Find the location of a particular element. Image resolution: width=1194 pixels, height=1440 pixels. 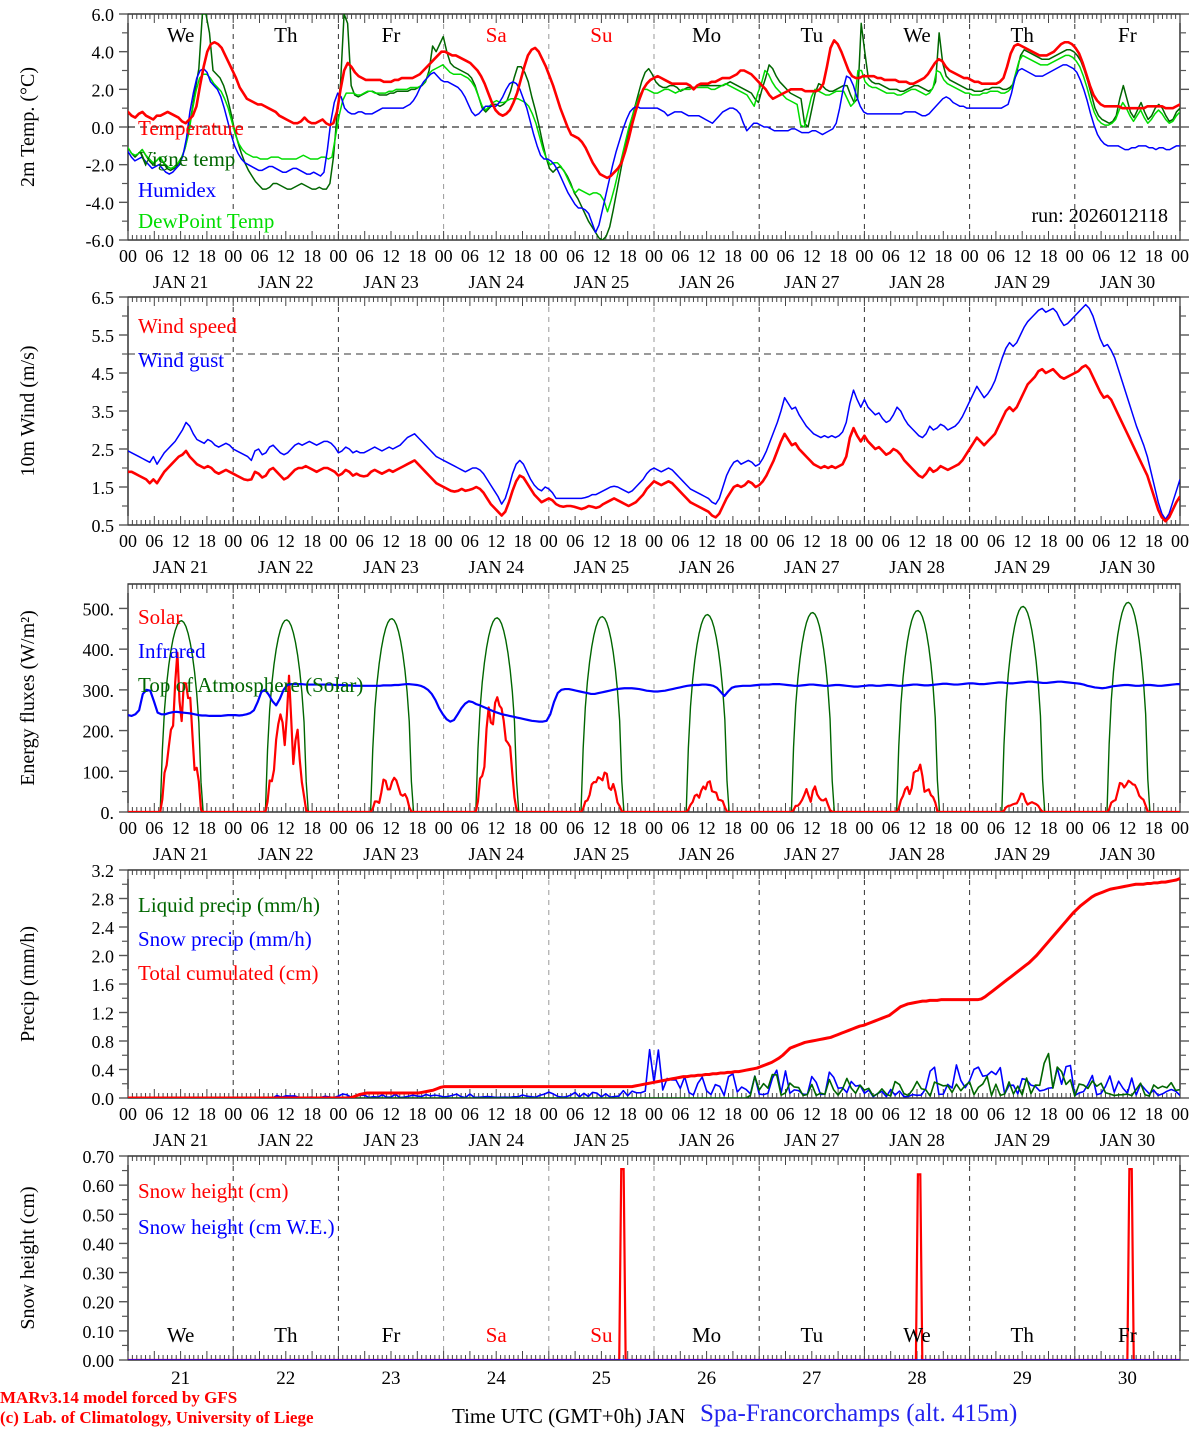

legend-item-2: Wind gust is located at coordinates (181, 360).